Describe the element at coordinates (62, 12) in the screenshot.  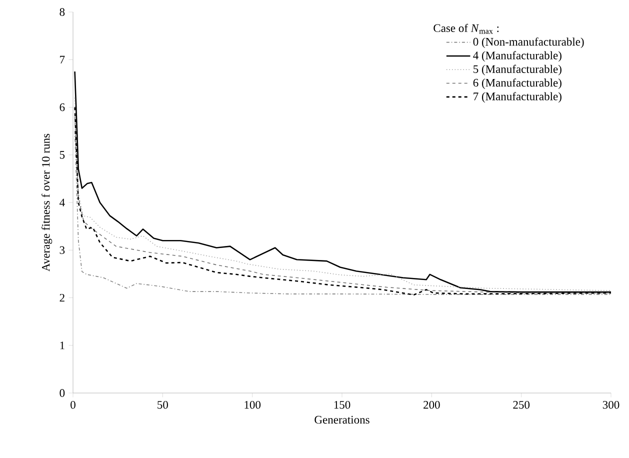
I see `y-tick-label: 8` at that location.